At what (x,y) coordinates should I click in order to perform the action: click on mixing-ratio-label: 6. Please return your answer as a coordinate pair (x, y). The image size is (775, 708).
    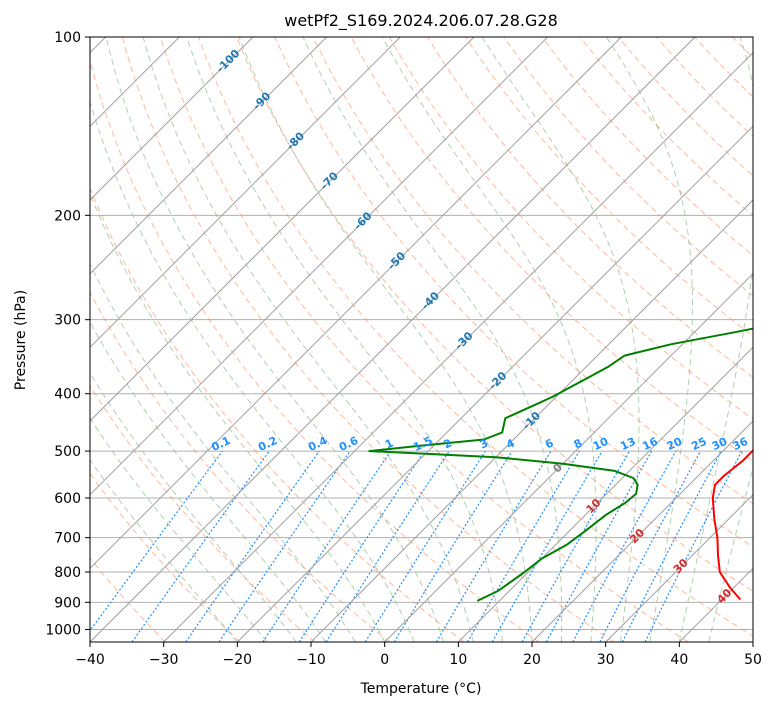
    Looking at the image, I should click on (549, 443).